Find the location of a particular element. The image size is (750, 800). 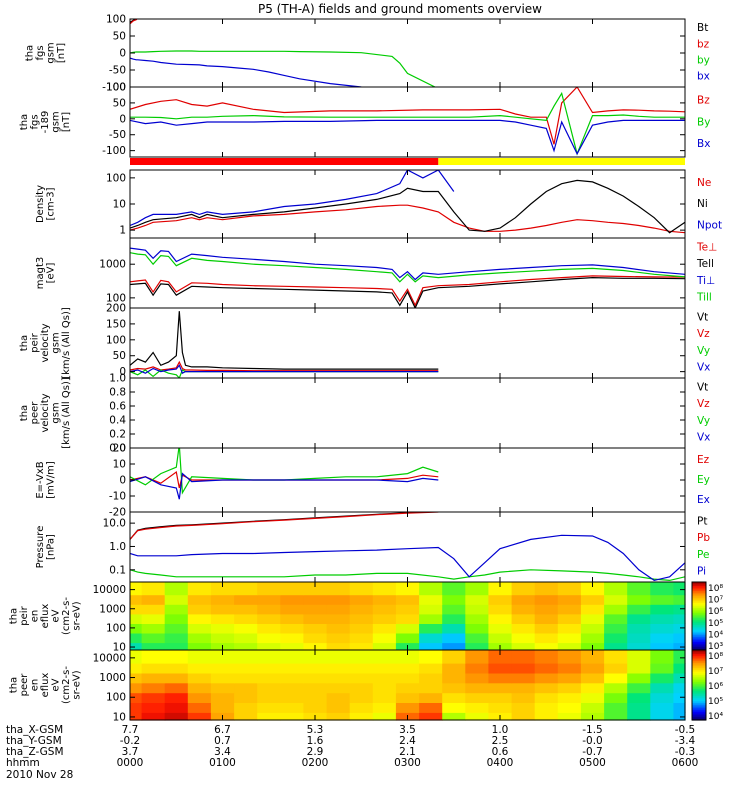

y-tick-label: -50 is located at coordinates (117, 135).